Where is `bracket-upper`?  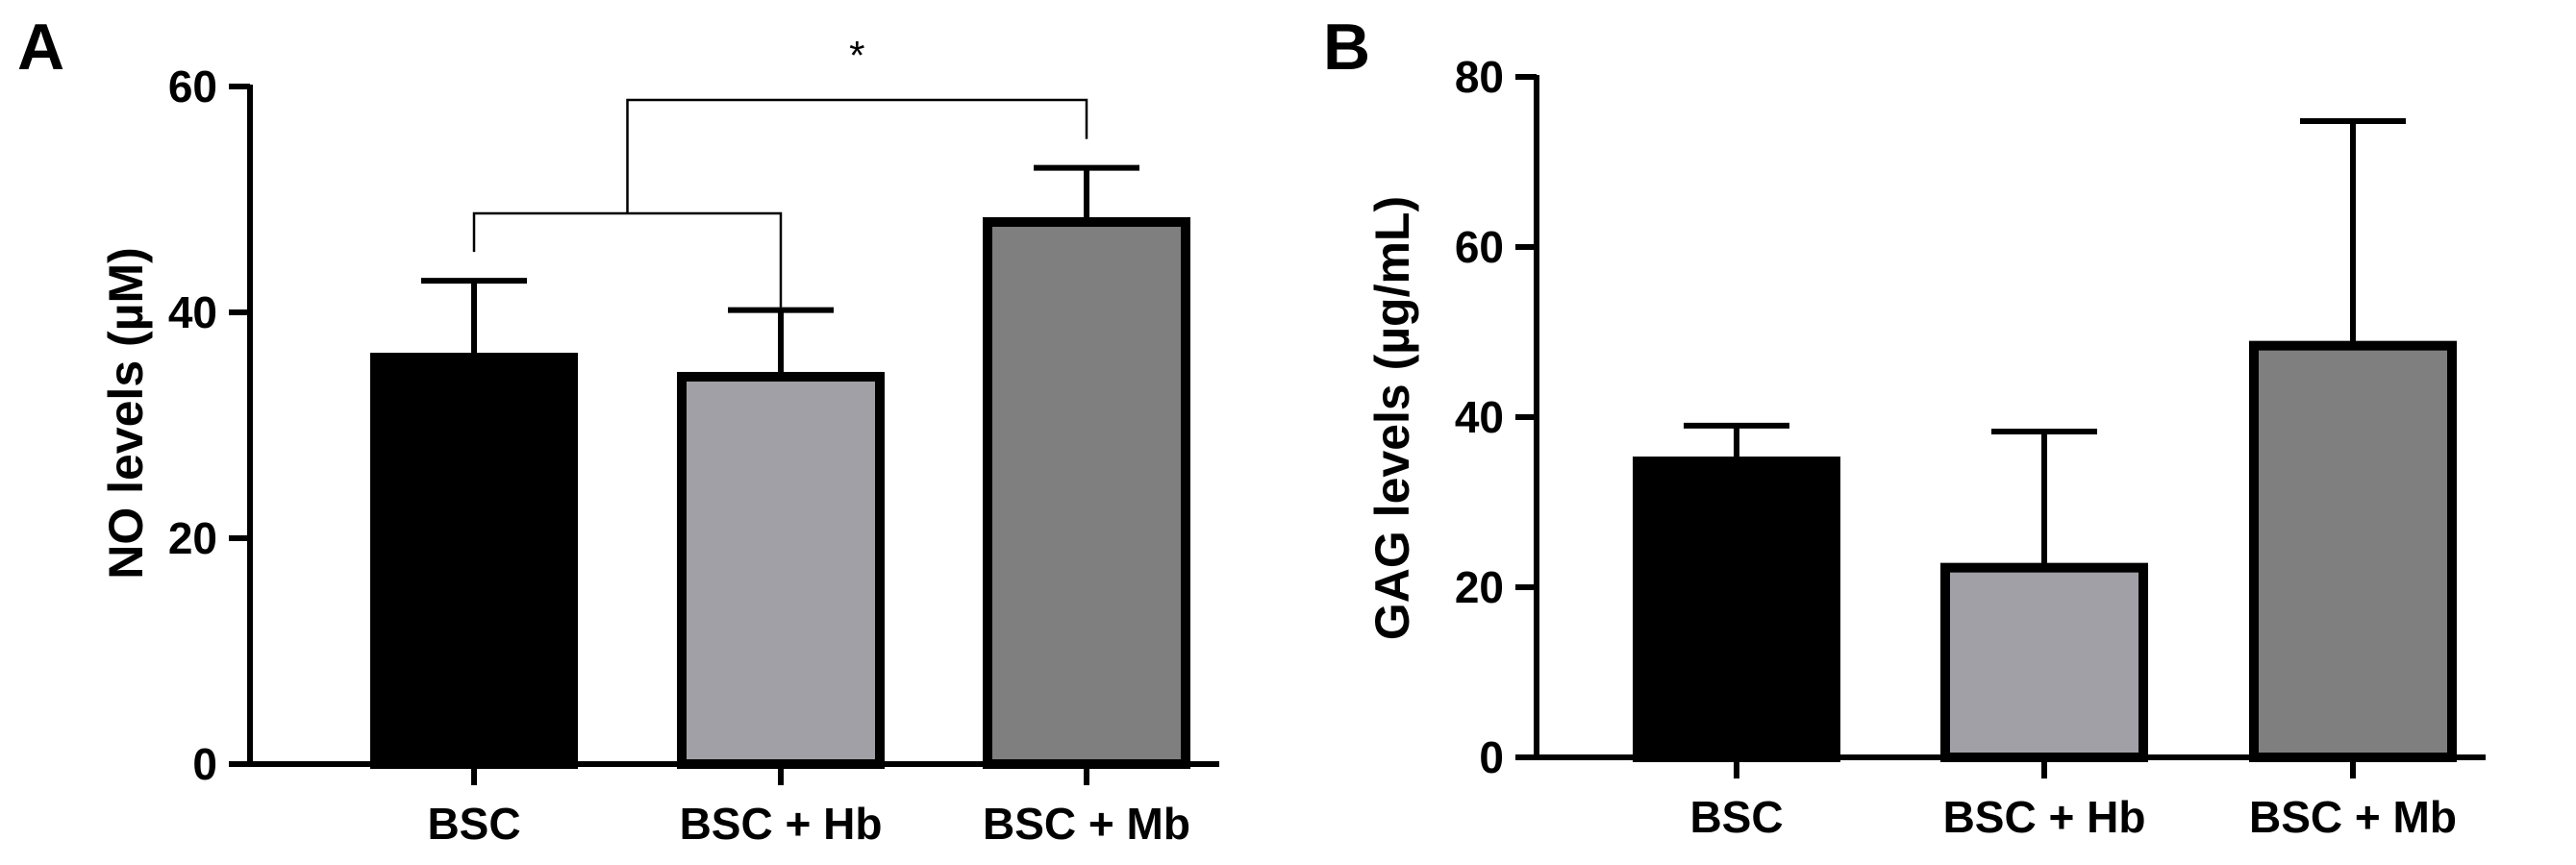
bracket-upper is located at coordinates (857, 155).